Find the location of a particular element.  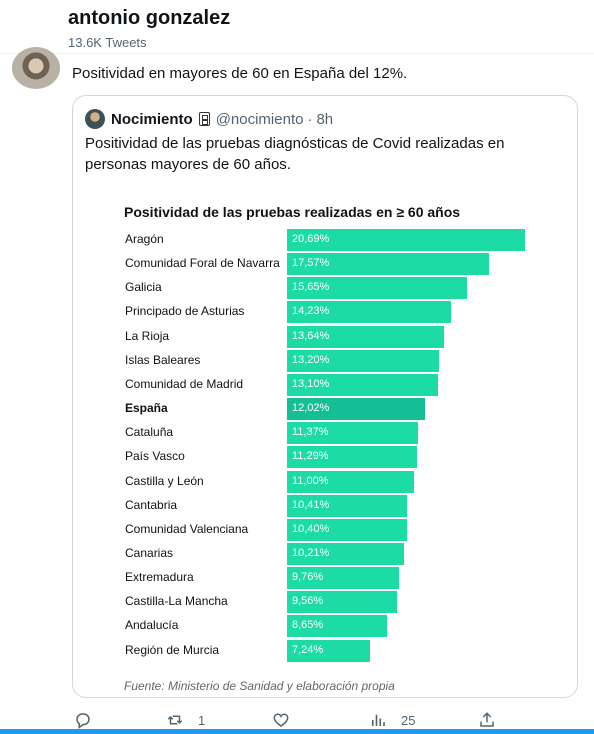

avatar is located at coordinates (36, 68).